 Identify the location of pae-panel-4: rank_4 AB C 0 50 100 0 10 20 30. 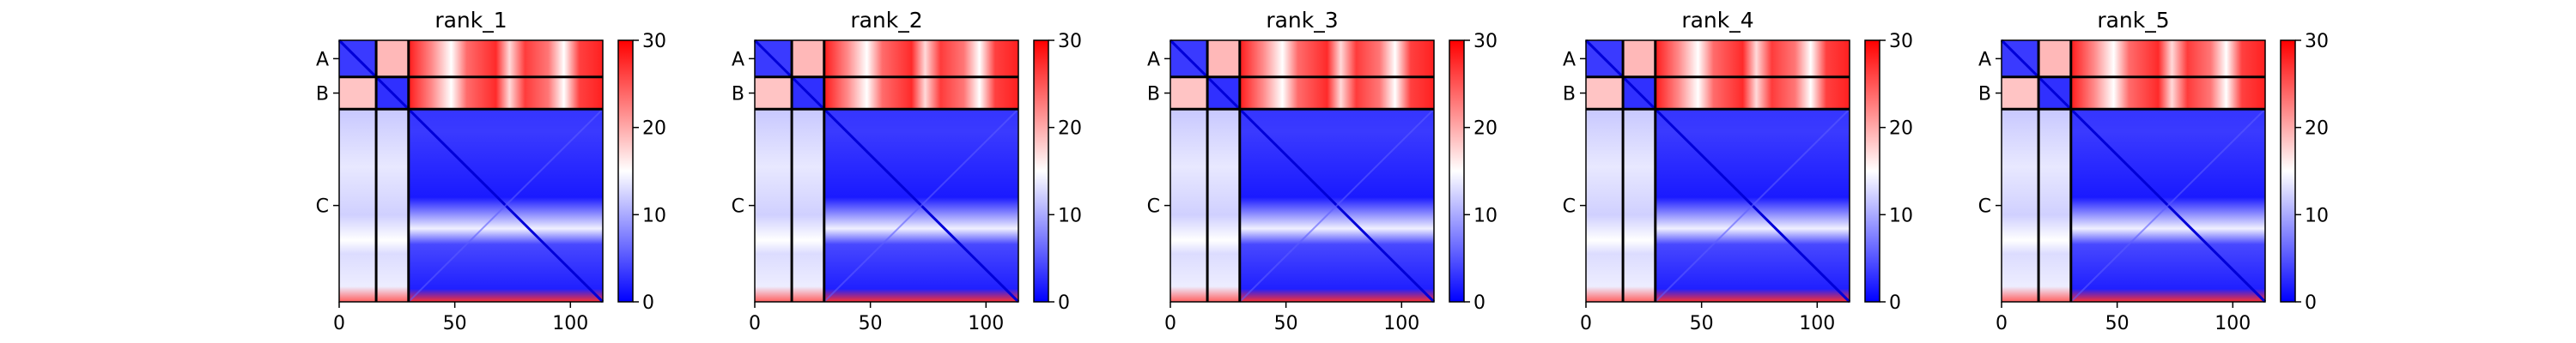
(1738, 171).